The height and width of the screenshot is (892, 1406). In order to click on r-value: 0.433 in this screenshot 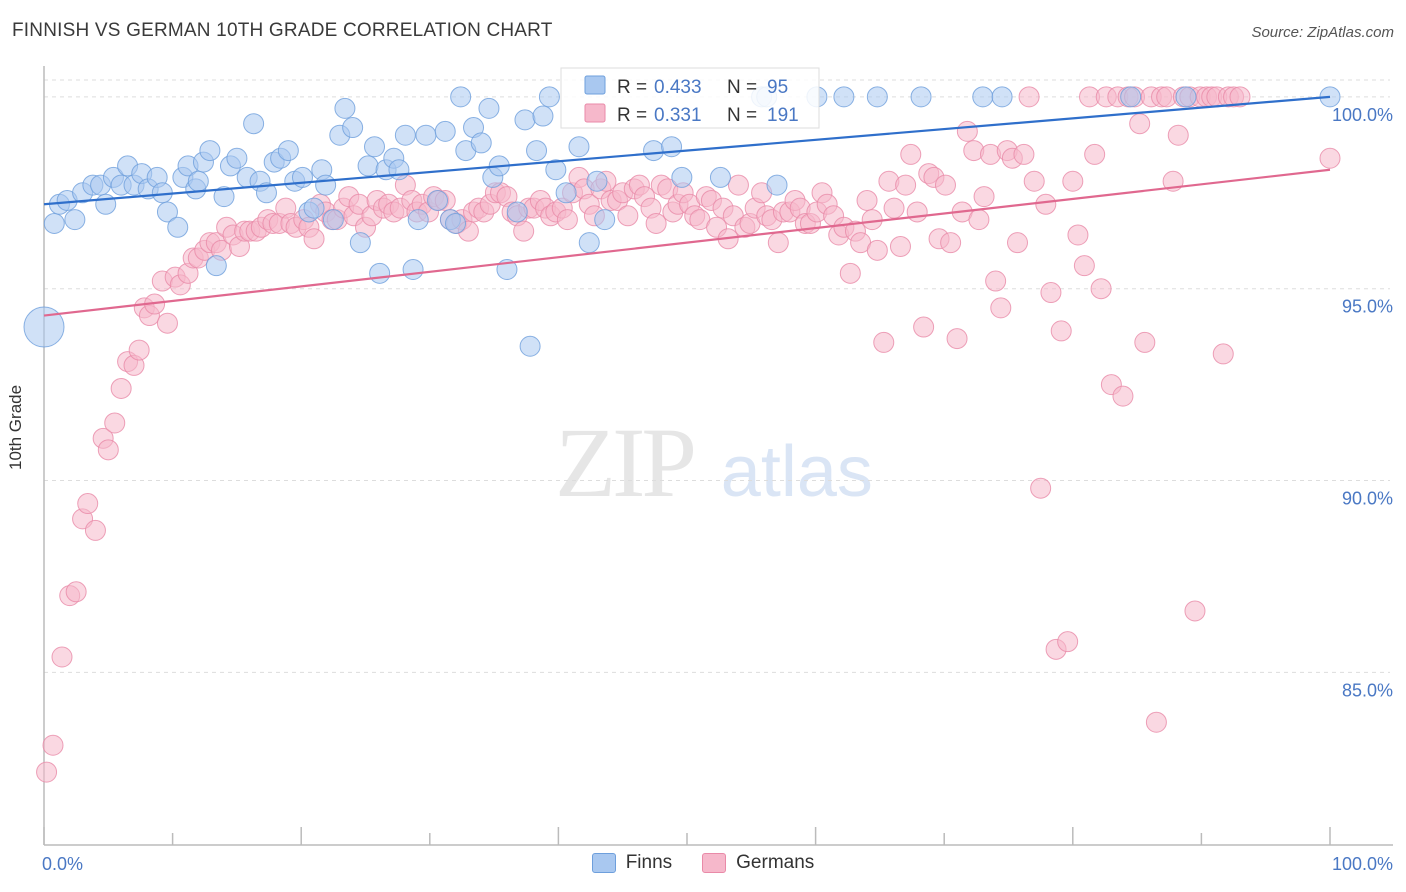, I will do `click(678, 87)`.